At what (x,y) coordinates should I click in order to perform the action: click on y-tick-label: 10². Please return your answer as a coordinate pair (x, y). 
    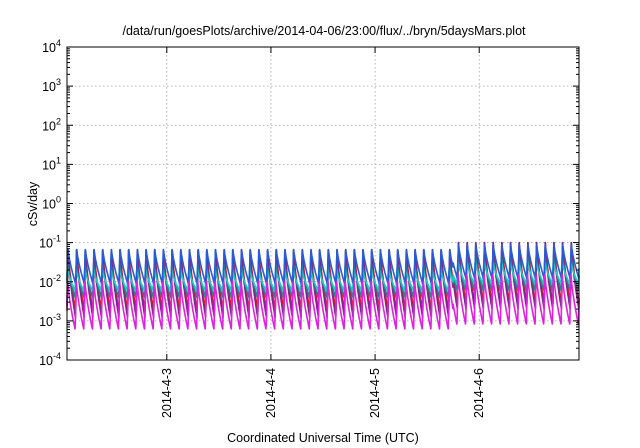
    Looking at the image, I should click on (51, 124).